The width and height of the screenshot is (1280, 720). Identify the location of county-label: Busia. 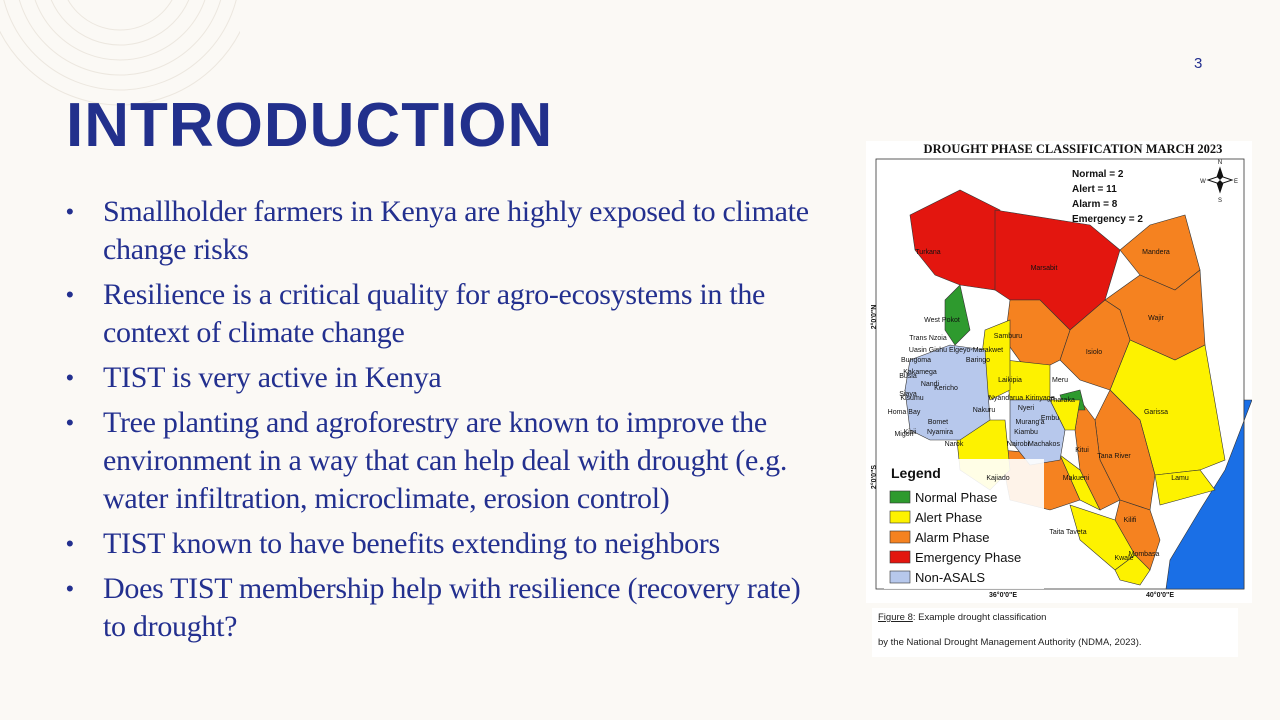
(908, 376).